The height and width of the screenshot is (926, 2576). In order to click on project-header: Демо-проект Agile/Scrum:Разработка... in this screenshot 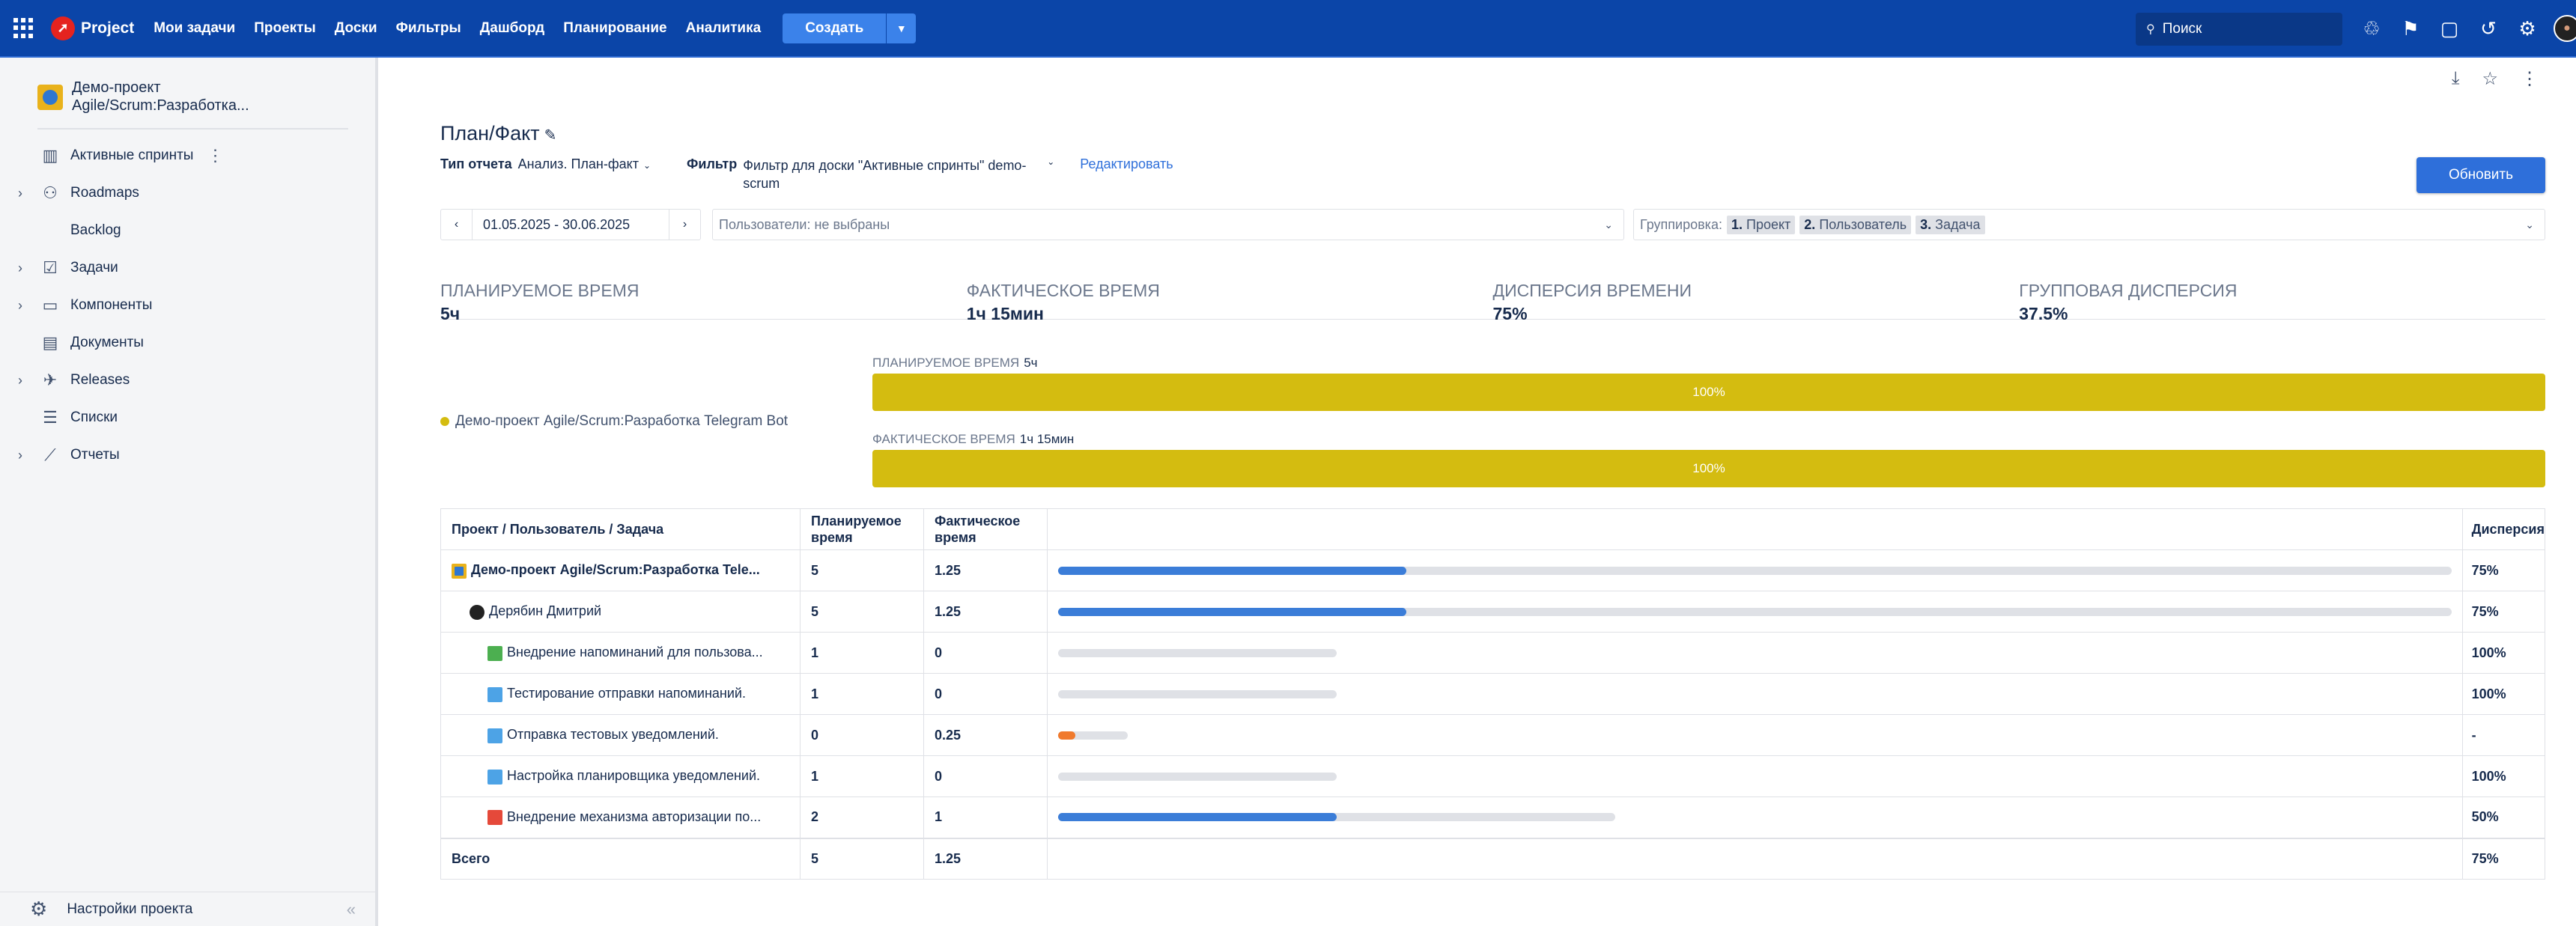, I will do `click(187, 90)`.